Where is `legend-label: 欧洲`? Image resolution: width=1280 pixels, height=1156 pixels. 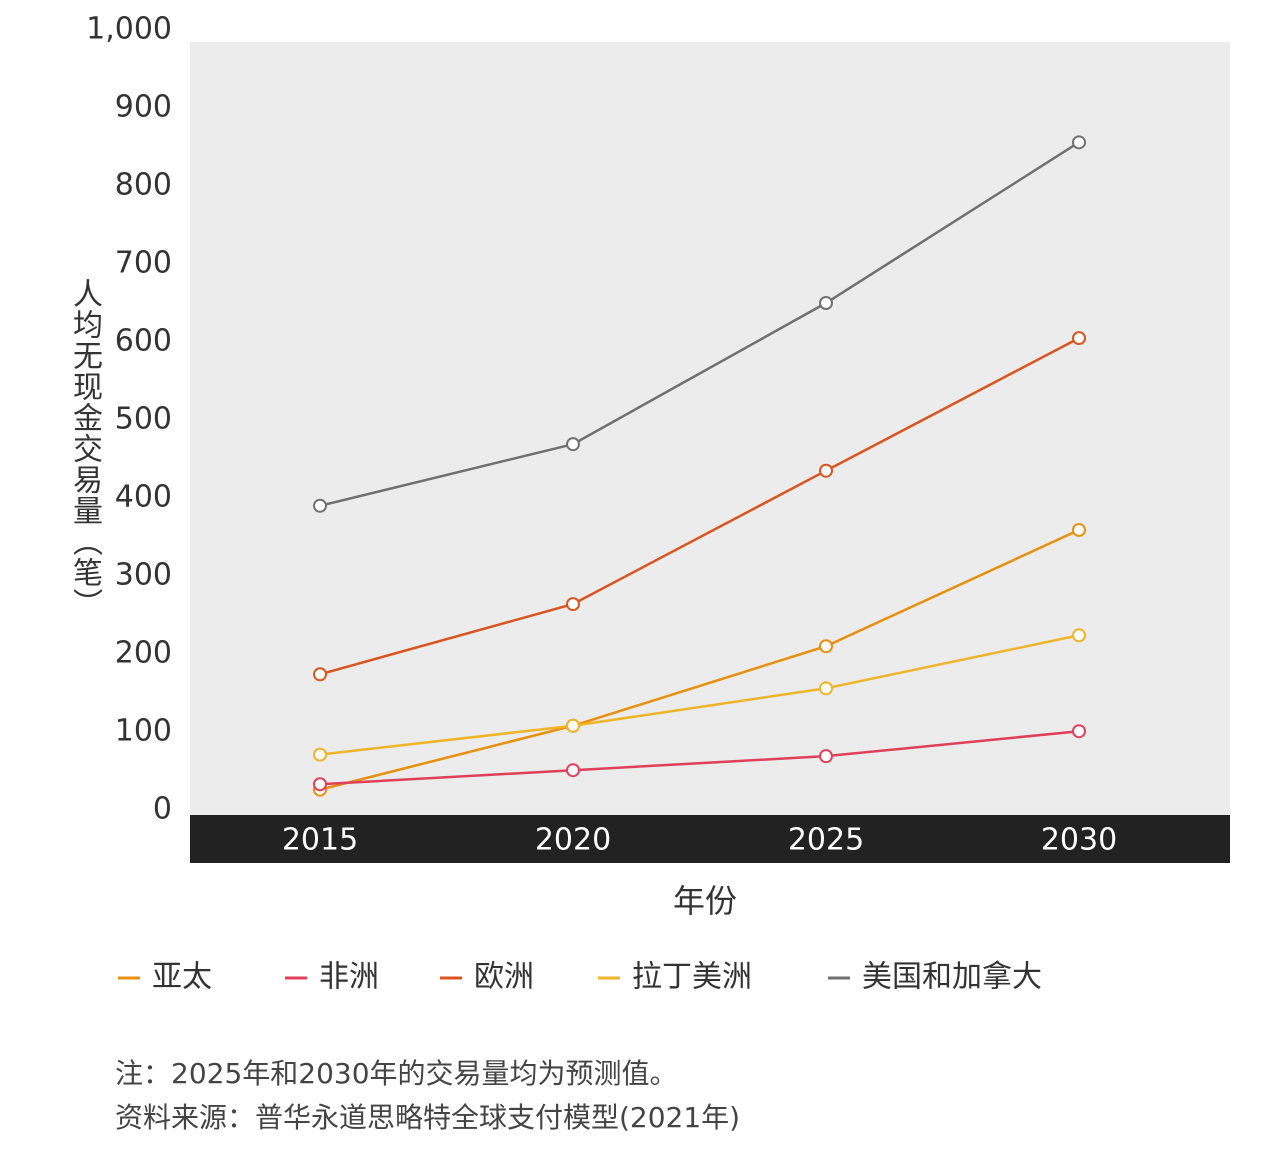 legend-label: 欧洲 is located at coordinates (504, 977).